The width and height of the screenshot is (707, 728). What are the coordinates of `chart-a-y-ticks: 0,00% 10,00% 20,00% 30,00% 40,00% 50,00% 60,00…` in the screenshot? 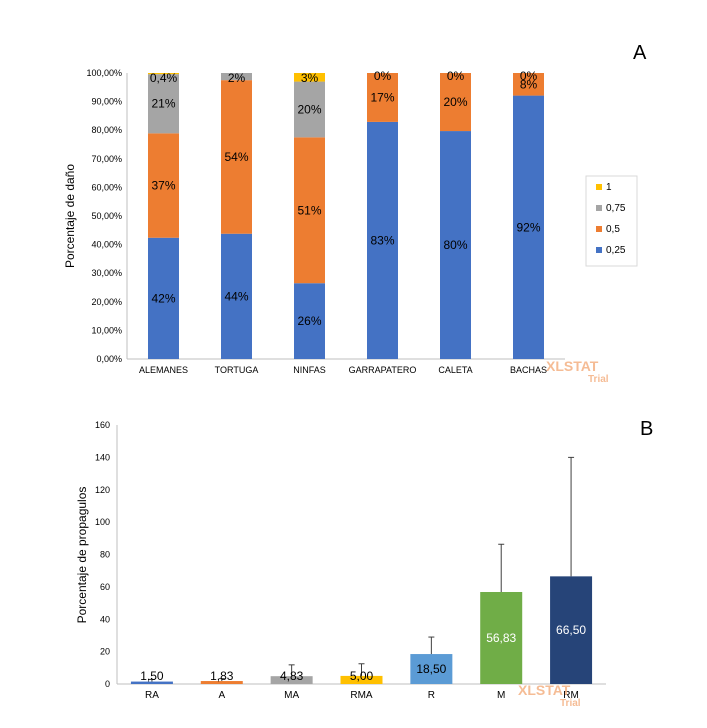 It's located at (104, 216).